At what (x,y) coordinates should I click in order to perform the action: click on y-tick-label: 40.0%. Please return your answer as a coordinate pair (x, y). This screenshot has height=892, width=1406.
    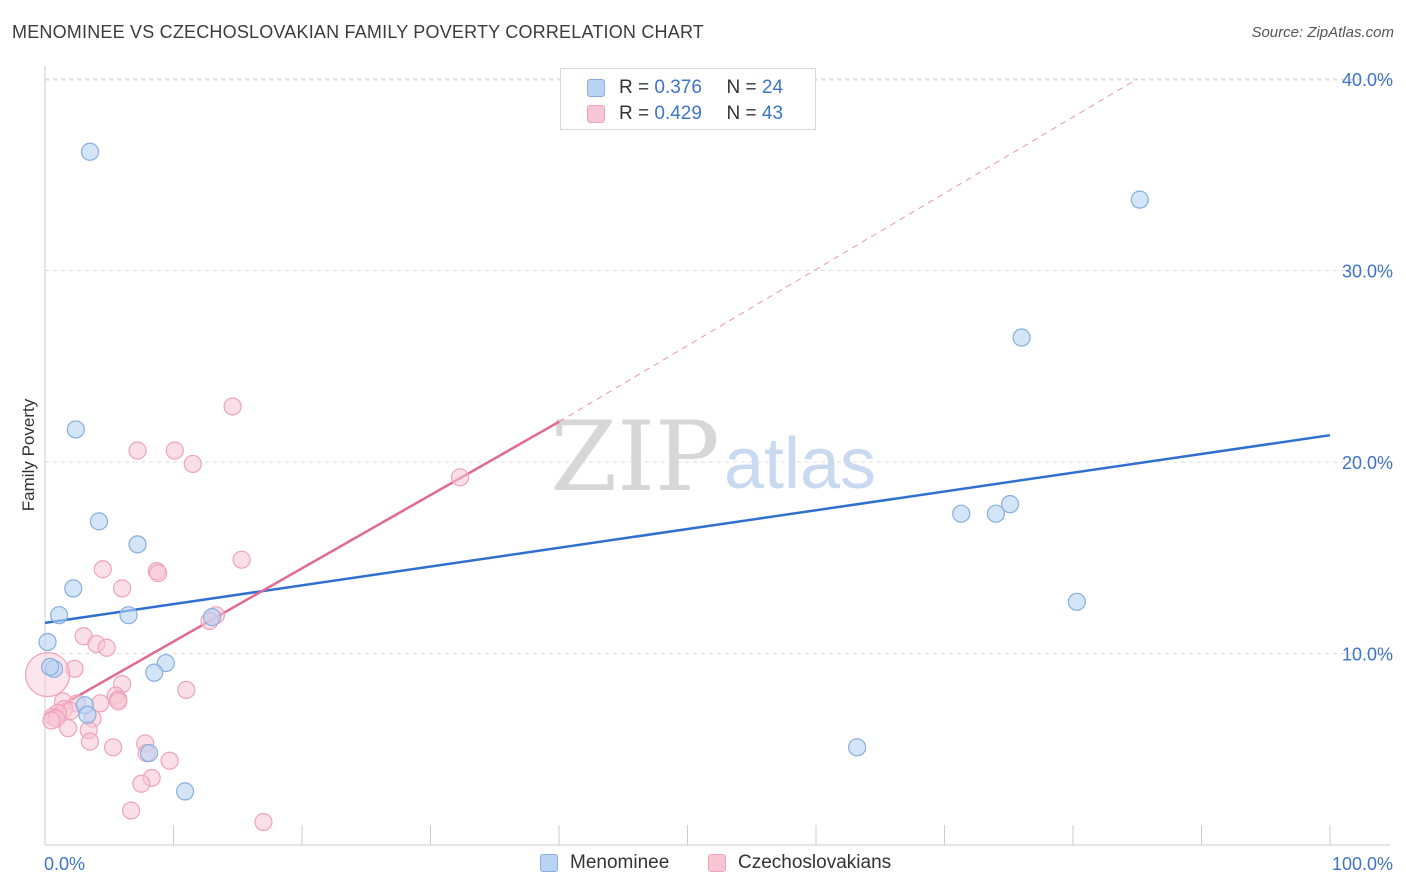
    Looking at the image, I should click on (1367, 80).